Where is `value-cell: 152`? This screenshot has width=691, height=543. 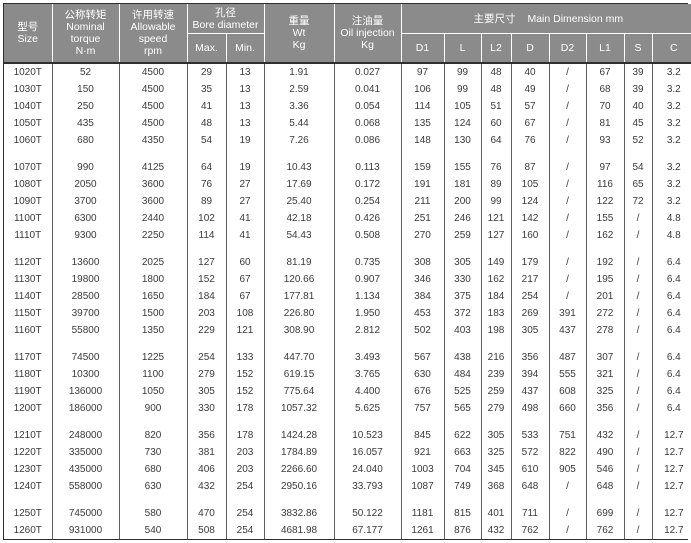 value-cell: 152 is located at coordinates (245, 374).